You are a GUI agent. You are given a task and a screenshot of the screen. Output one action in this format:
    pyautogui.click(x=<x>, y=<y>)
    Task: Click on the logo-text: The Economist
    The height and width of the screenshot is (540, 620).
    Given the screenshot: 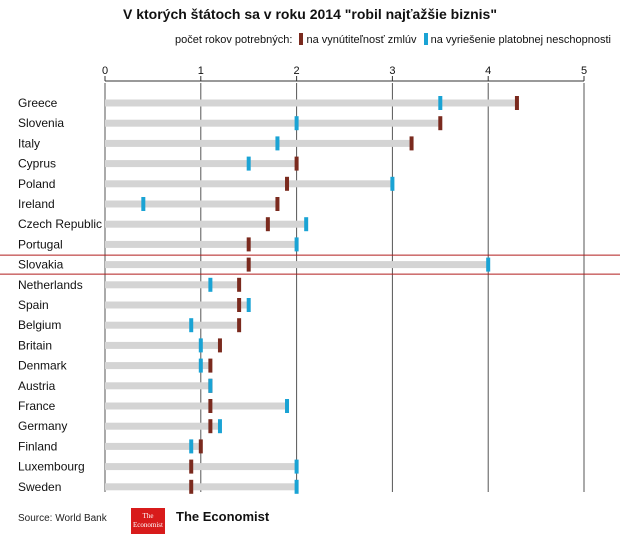 What is the action you would take?
    pyautogui.click(x=223, y=516)
    